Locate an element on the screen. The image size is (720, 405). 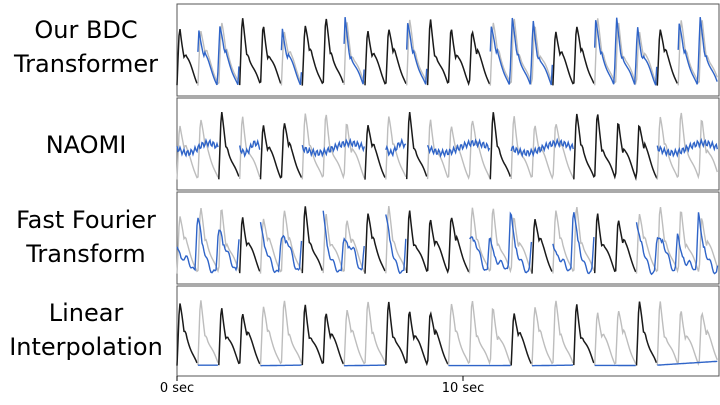
panel-label-line1: Linear is located at coordinates (86, 313).